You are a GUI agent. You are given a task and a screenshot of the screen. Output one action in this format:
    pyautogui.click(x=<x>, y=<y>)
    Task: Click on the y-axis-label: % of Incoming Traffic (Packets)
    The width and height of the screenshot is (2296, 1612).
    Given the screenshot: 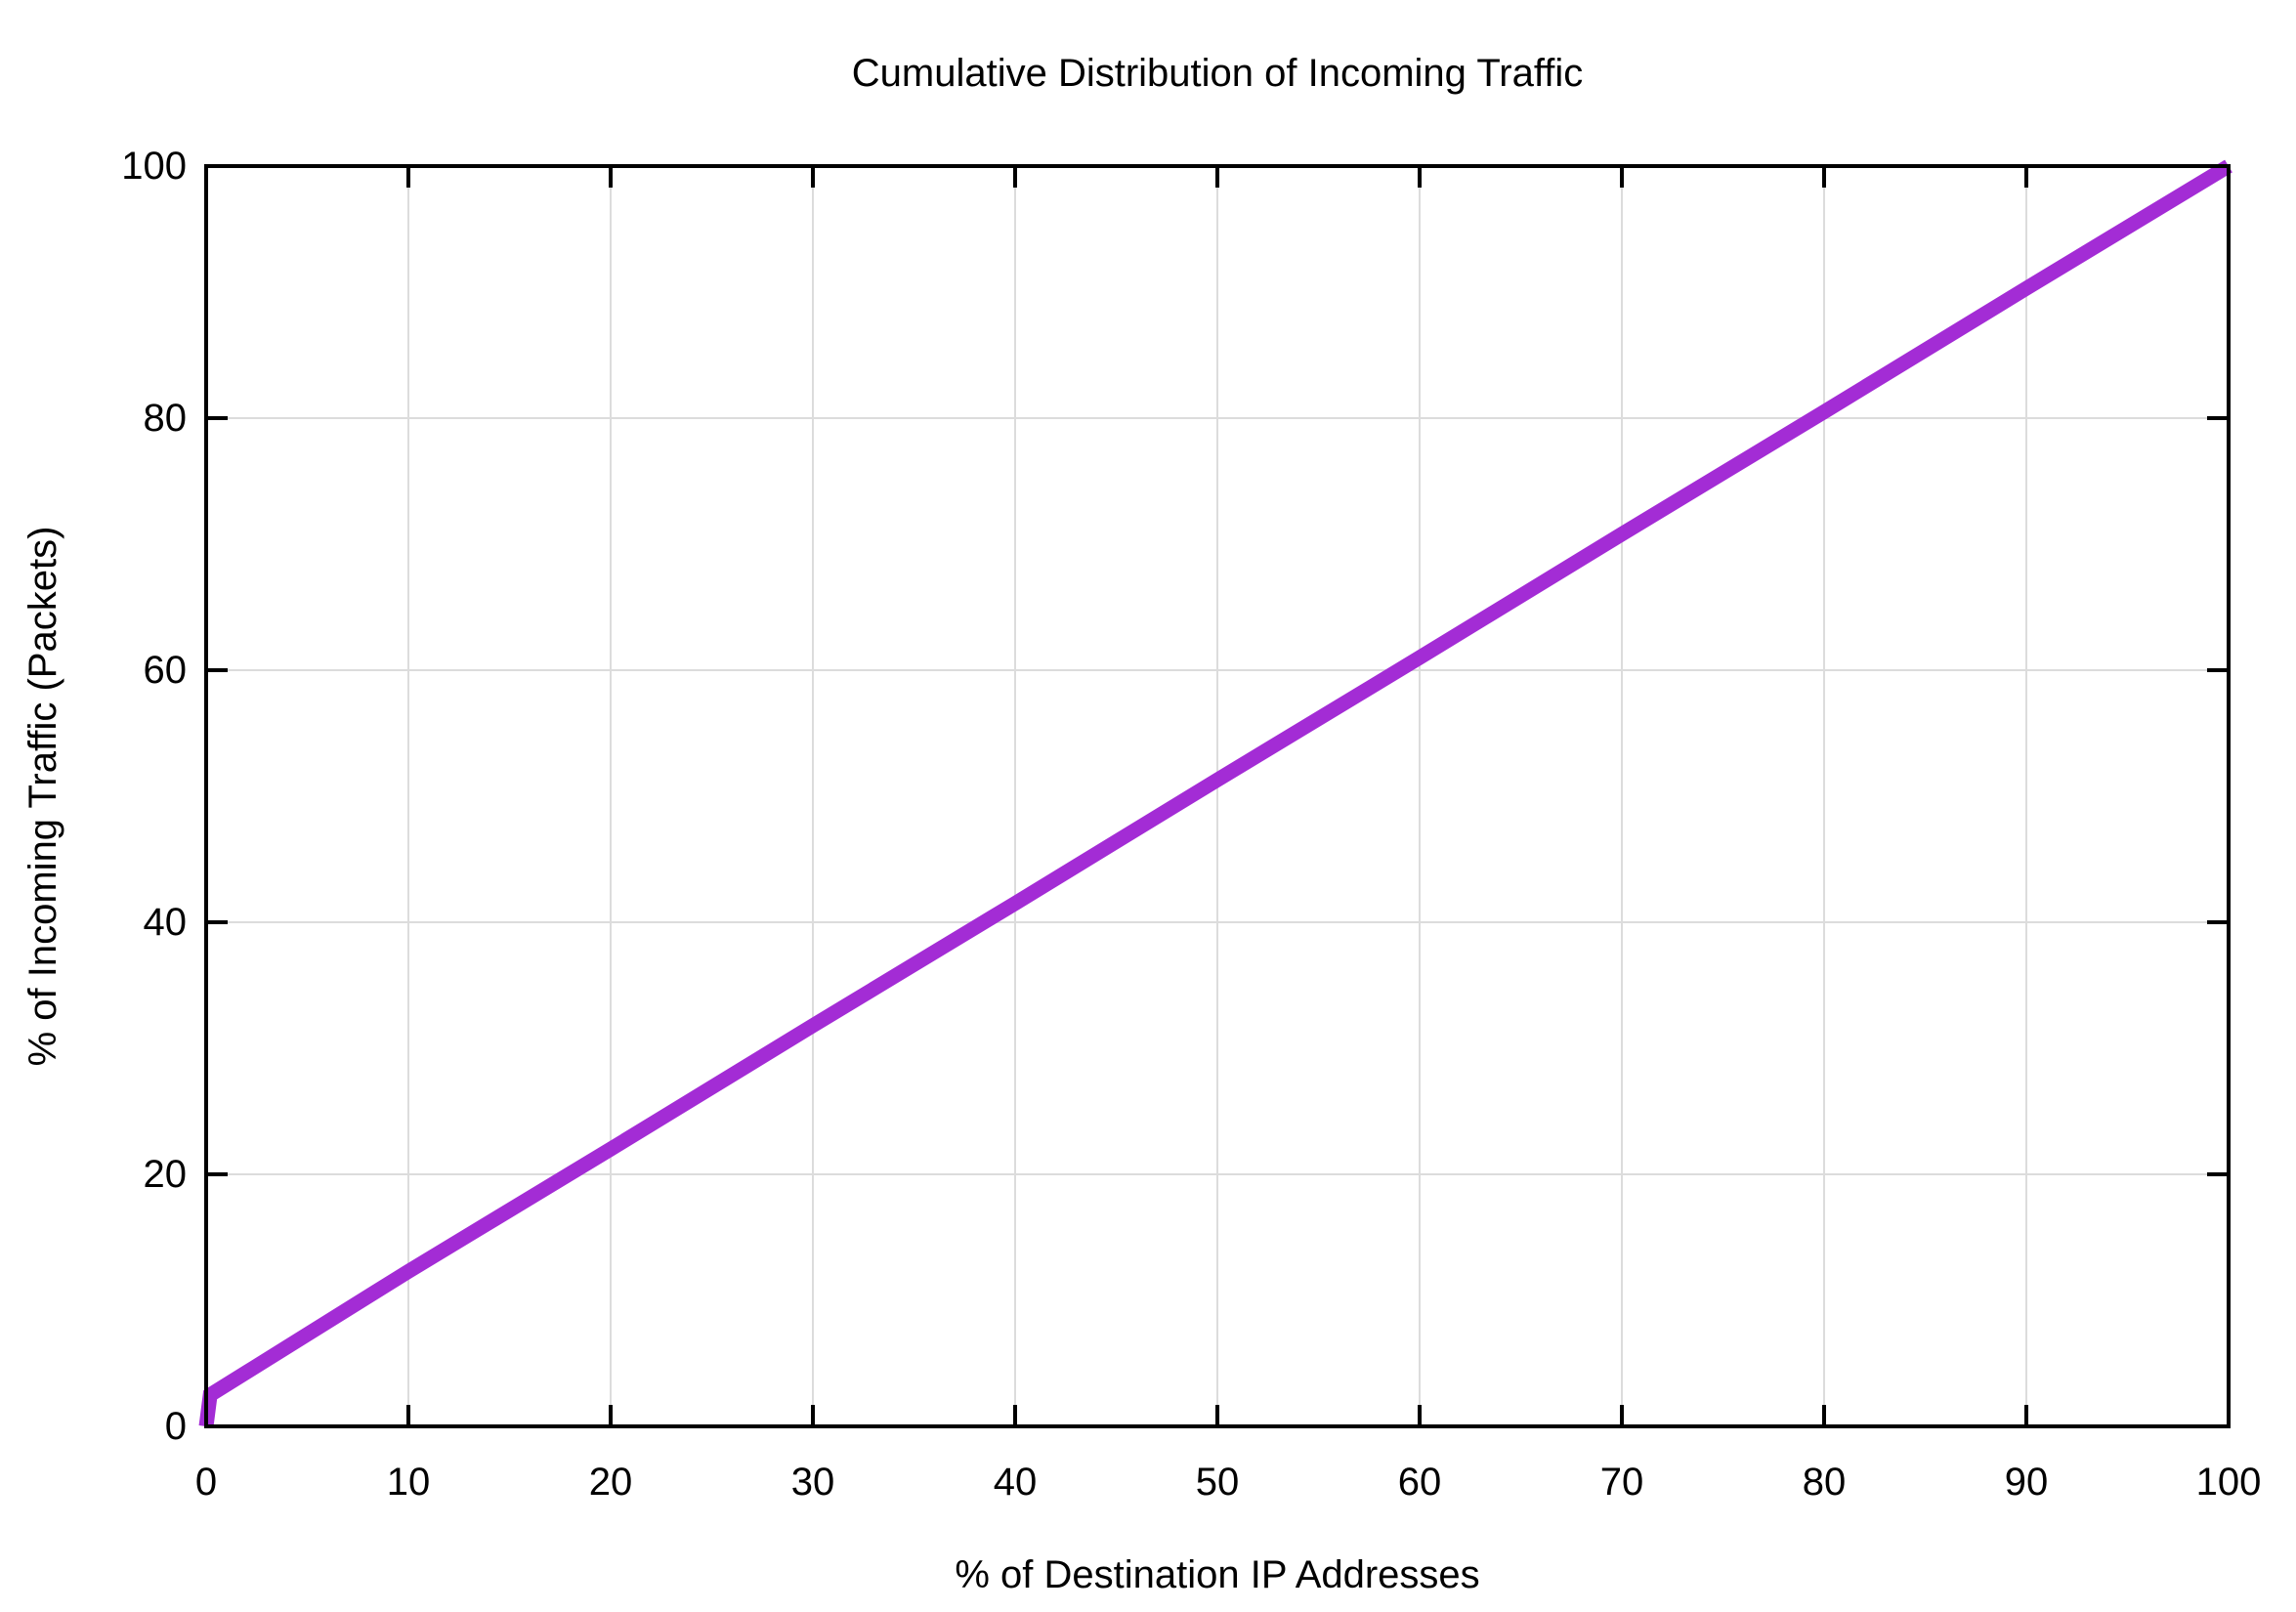 What is the action you would take?
    pyautogui.click(x=43, y=796)
    